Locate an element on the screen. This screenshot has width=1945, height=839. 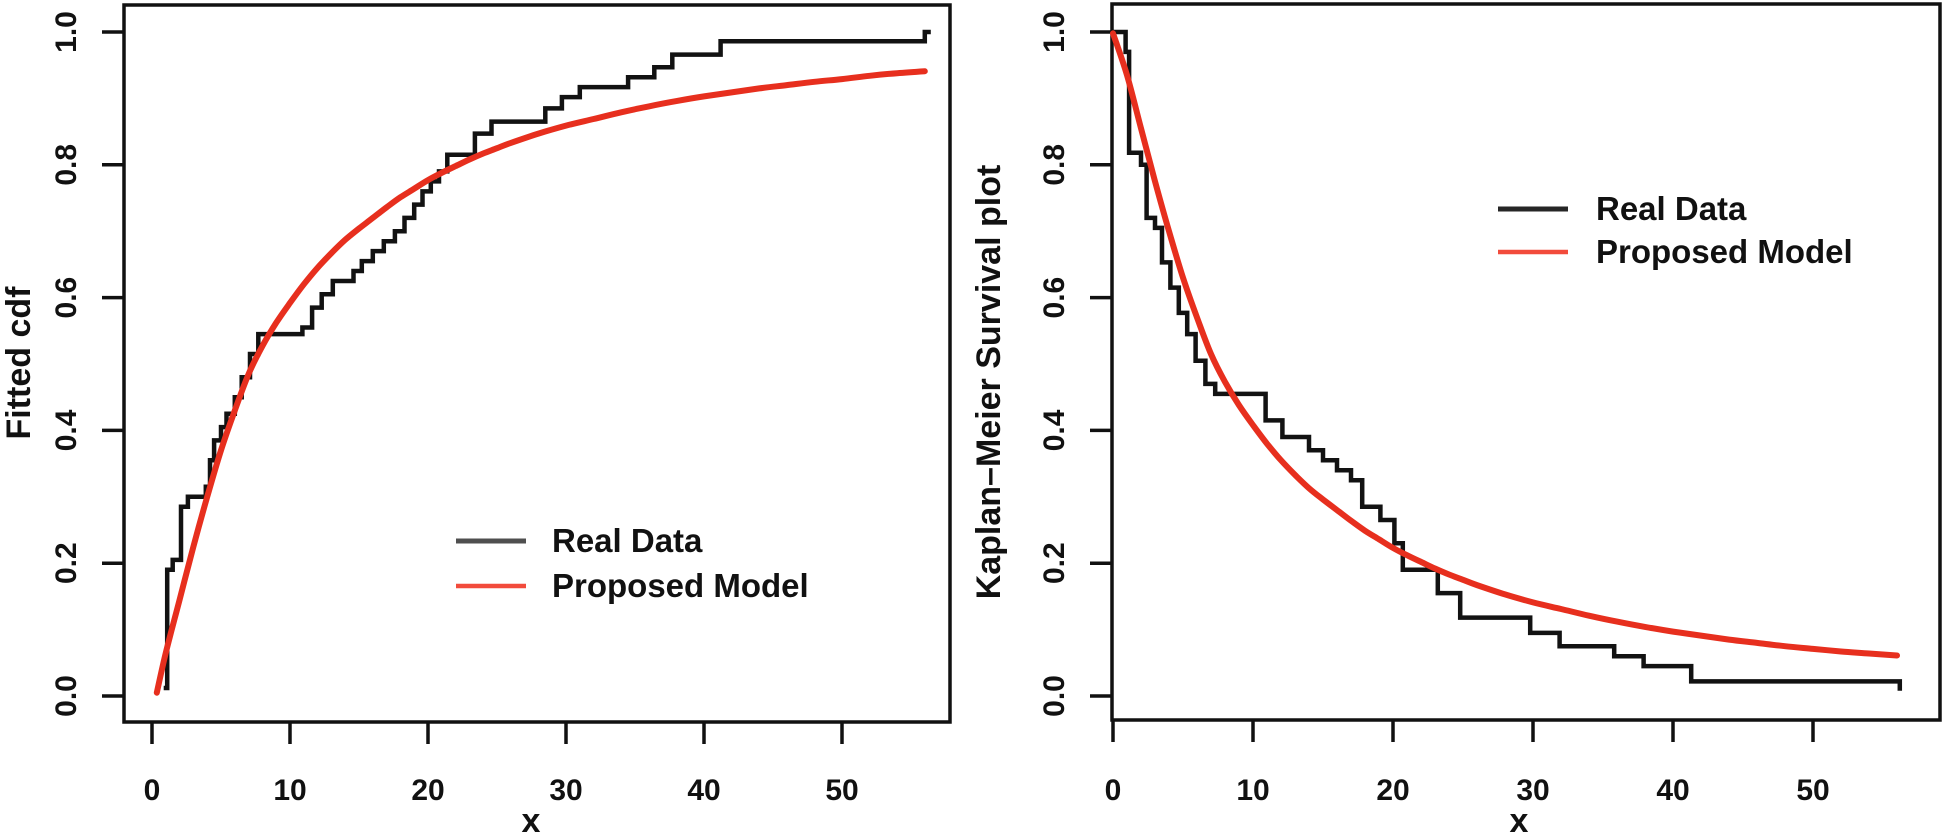
y-axis-label: Kaplan–Meier Survival plot is located at coordinates (989, 382).